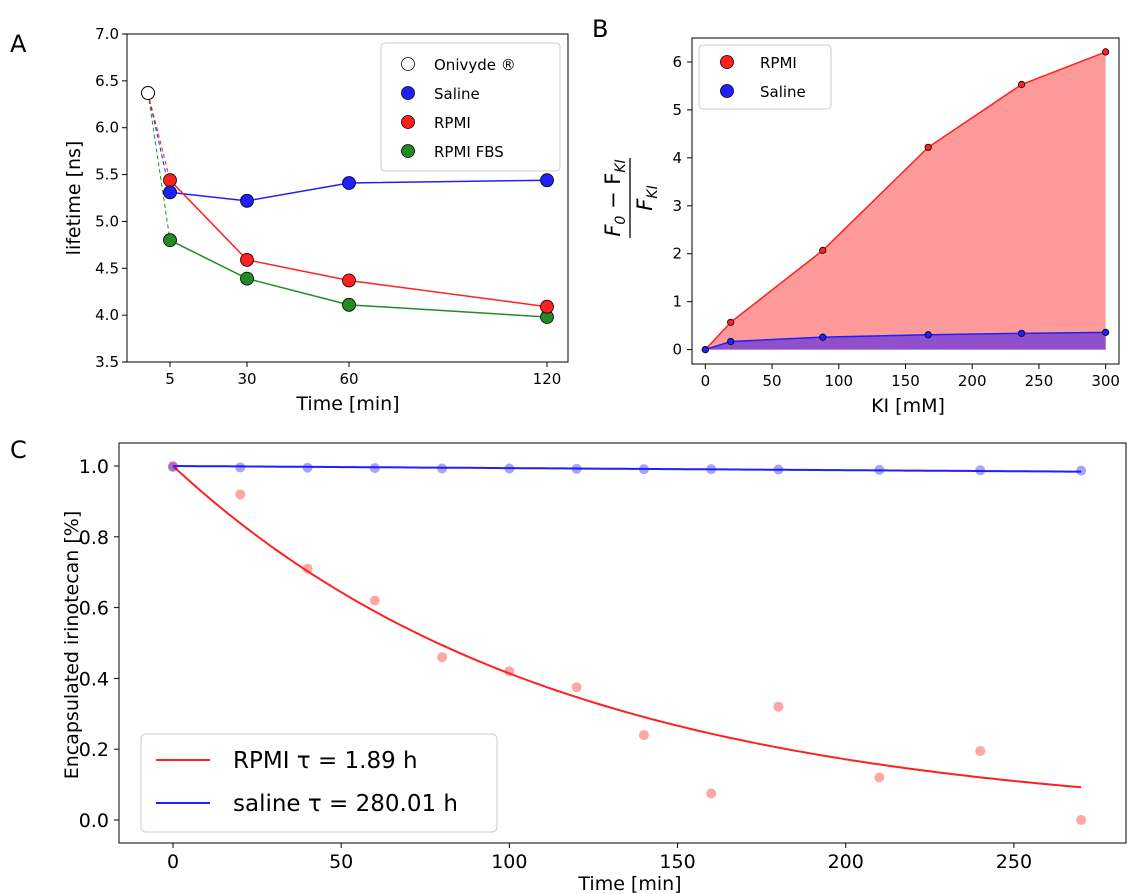  I want to click on chart-c-legend-box, so click(319, 783).